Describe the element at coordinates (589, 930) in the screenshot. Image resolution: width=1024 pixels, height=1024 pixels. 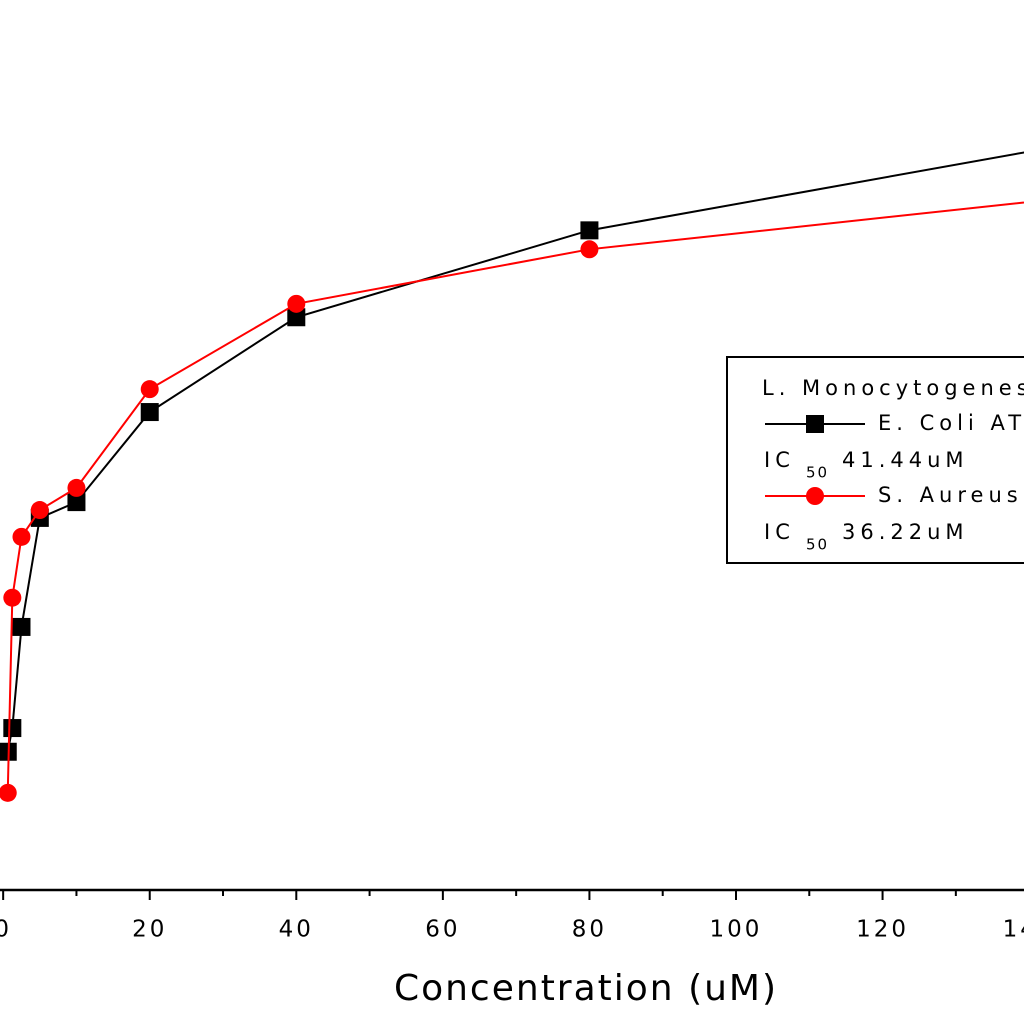
I see `x-tick-label: 80` at that location.